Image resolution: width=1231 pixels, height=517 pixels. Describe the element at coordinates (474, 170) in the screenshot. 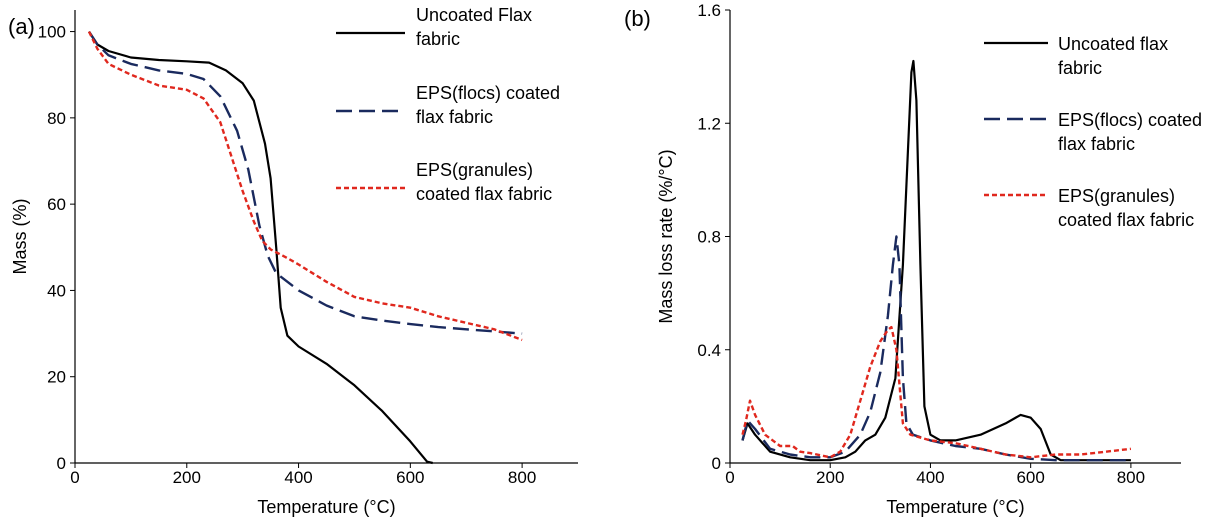

I see `panel-a-legend-label-2: EPS(granules)` at that location.